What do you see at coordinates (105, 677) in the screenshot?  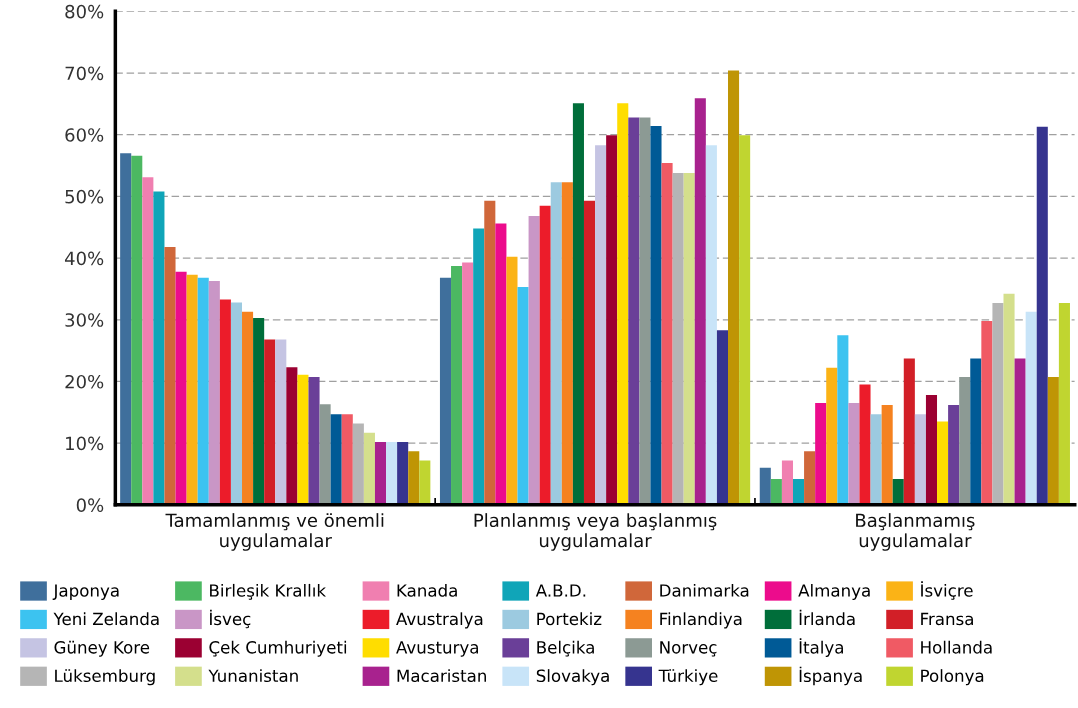 I see `legend-label: Lüksemburg` at bounding box center [105, 677].